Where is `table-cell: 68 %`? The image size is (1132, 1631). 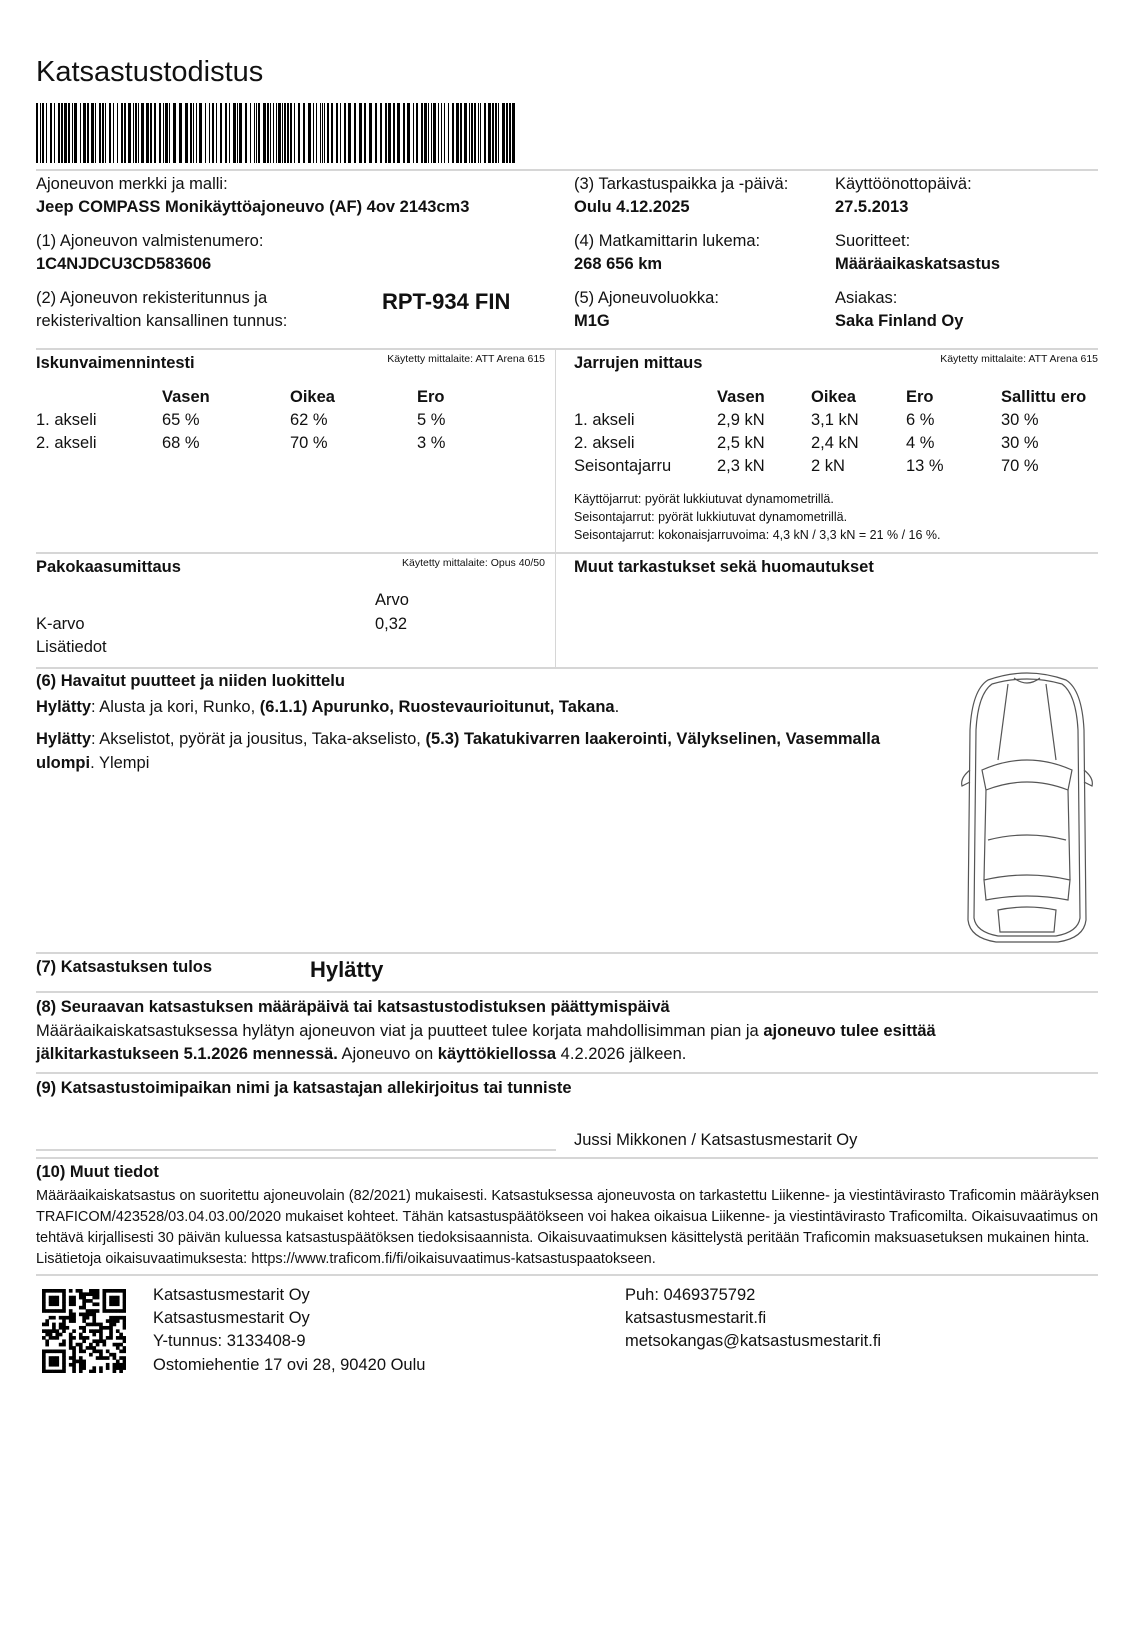
table-cell: 68 % is located at coordinates (181, 443).